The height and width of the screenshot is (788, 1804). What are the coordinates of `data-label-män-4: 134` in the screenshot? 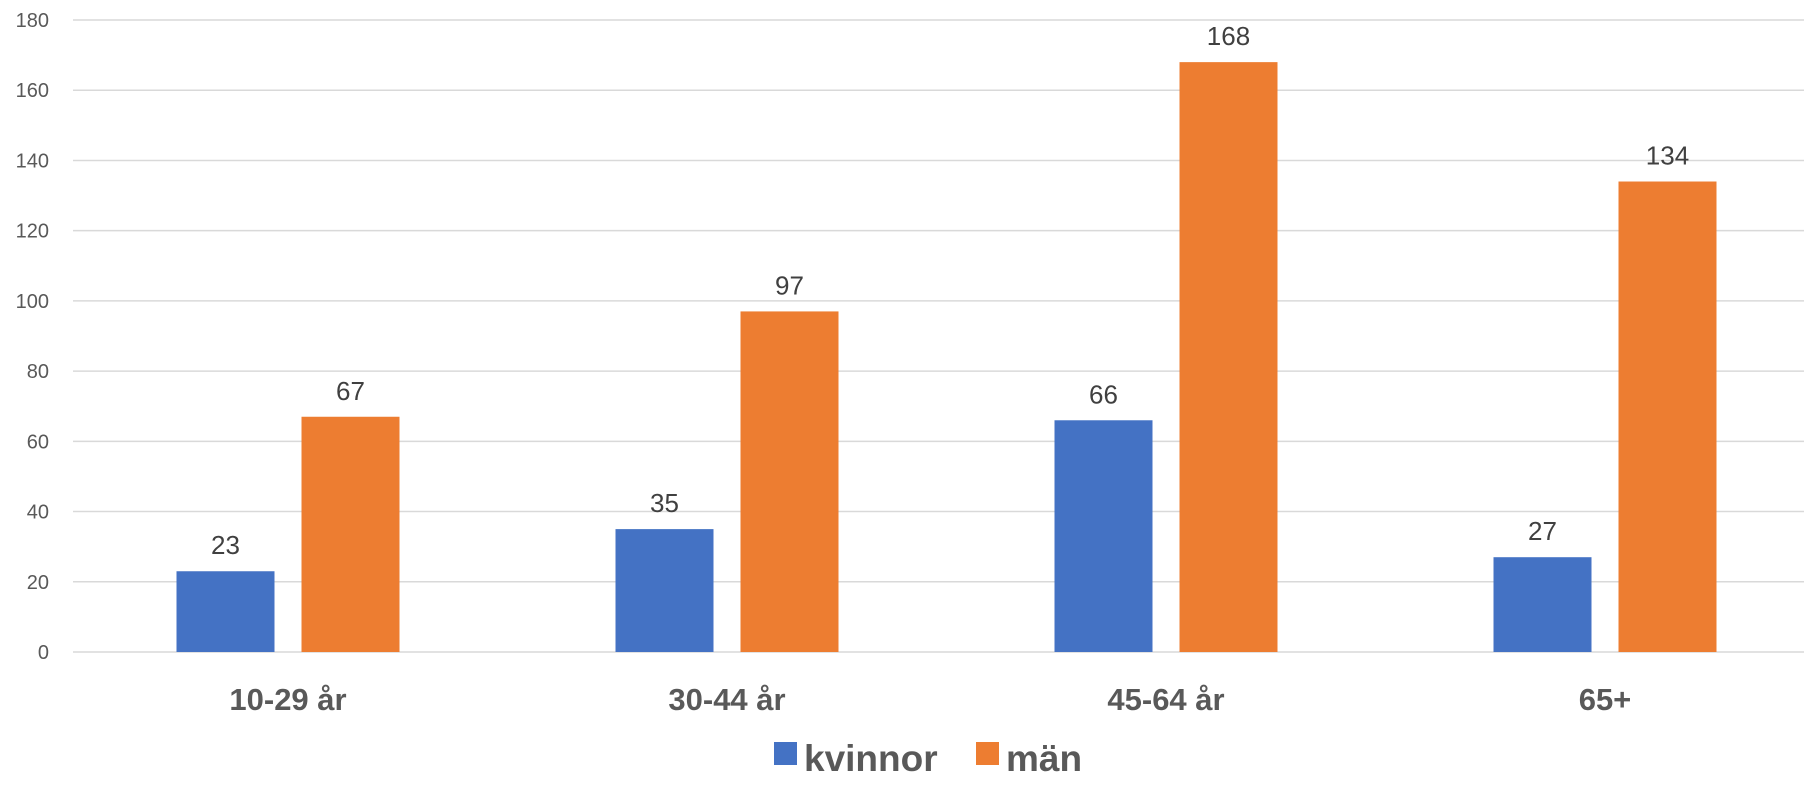 It's located at (1667, 156).